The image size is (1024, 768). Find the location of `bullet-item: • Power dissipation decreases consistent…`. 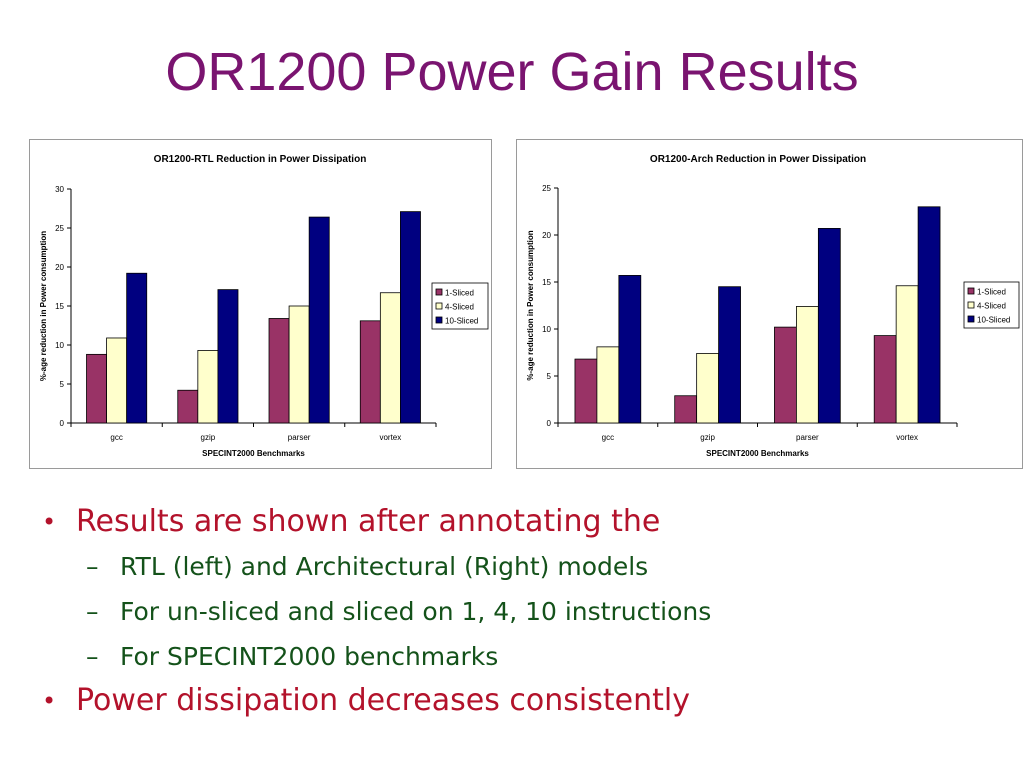

bullet-item: • Power dissipation decreases consistent… is located at coordinates (520, 701).